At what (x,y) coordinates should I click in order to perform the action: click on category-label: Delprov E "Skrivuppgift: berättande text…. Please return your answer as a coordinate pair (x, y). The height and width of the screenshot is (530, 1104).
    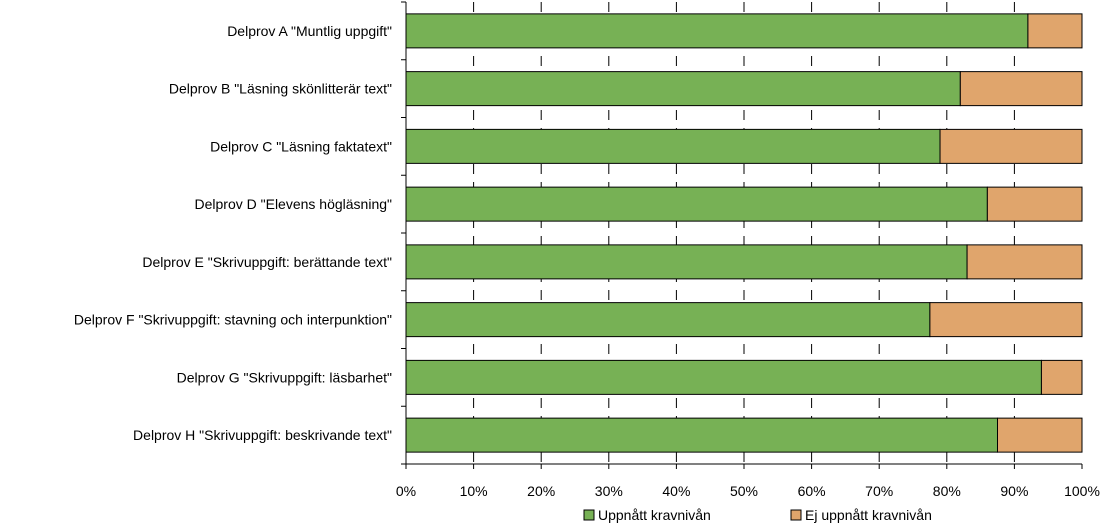
    Looking at the image, I should click on (267, 262).